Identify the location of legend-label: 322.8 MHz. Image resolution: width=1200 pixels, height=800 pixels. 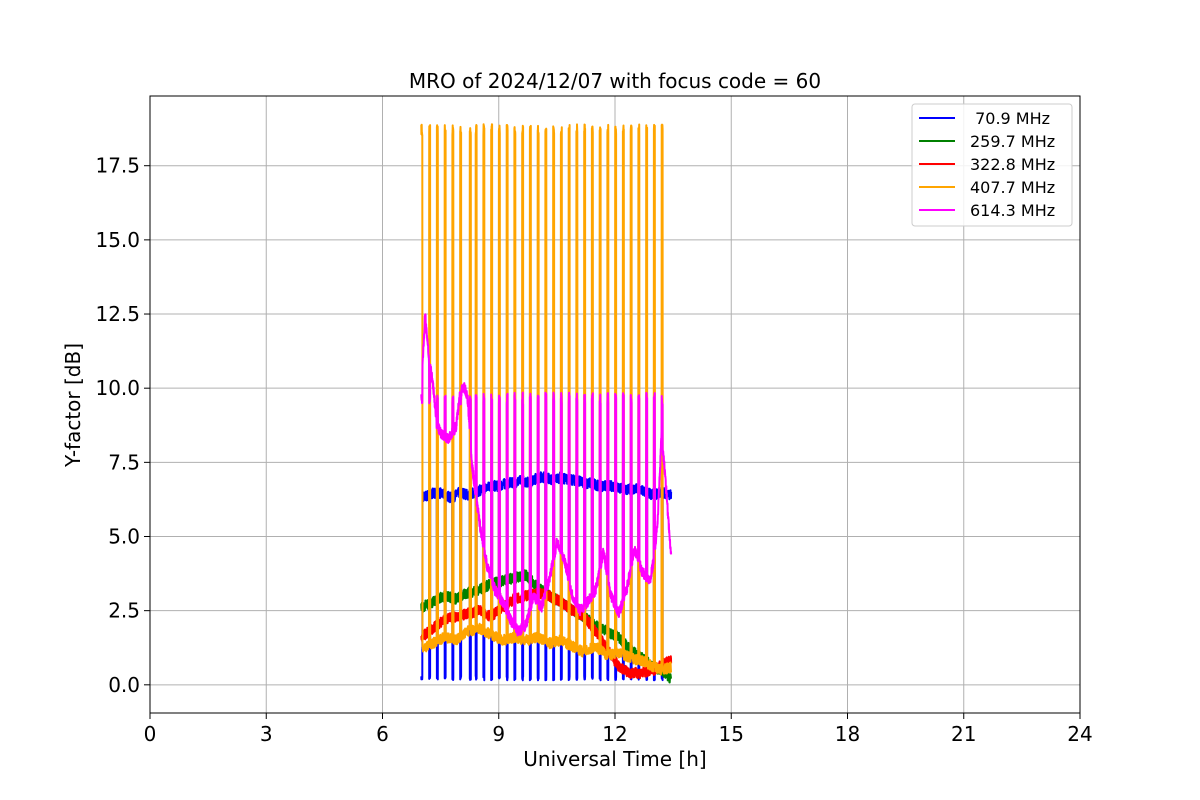
(1012, 164).